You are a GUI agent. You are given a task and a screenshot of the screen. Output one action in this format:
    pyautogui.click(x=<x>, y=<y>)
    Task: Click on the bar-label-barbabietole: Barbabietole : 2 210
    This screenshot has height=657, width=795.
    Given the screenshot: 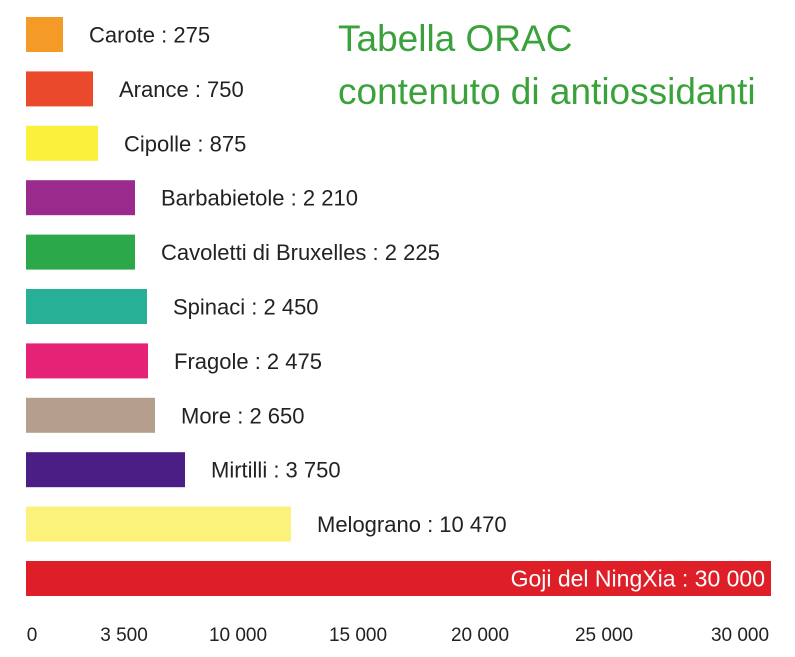 What is the action you would take?
    pyautogui.click(x=259, y=198)
    